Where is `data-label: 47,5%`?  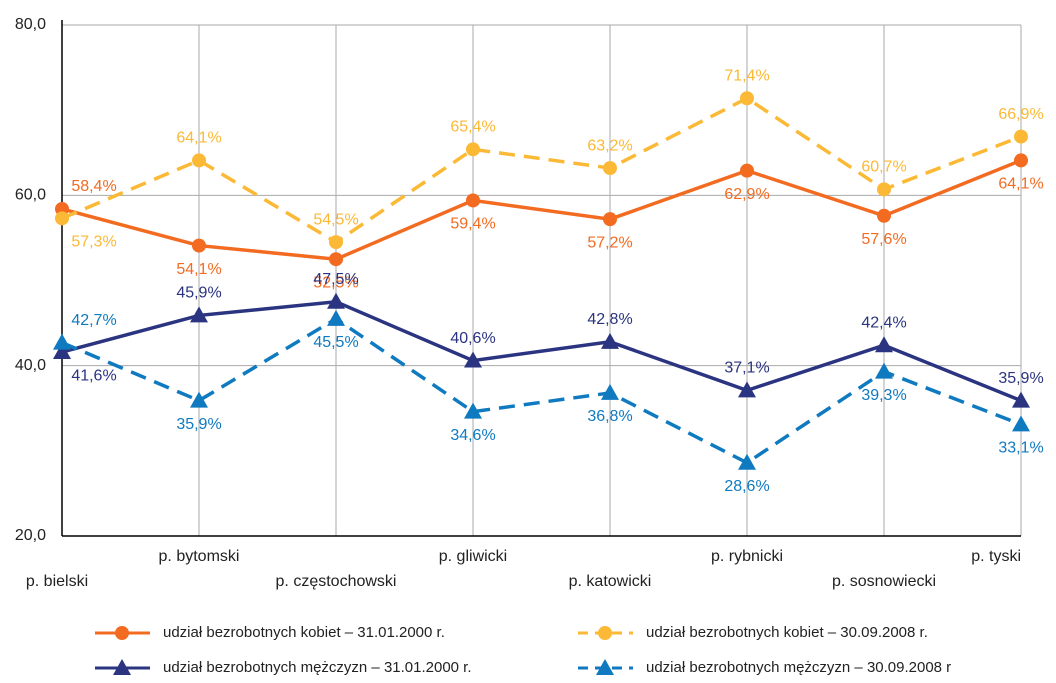 data-label: 47,5% is located at coordinates (335, 279).